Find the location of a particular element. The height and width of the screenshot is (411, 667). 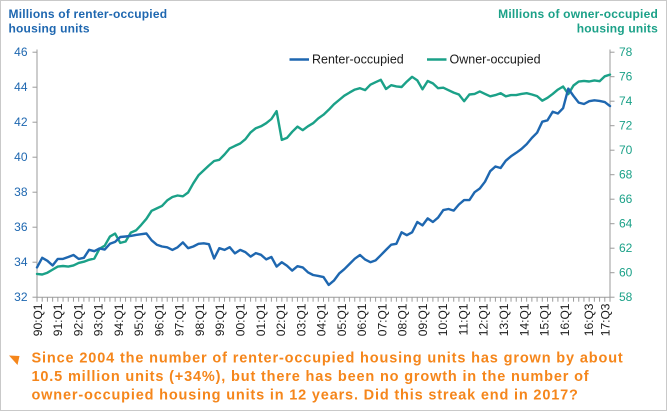

svg-text: 58 is located at coordinates (626, 297).